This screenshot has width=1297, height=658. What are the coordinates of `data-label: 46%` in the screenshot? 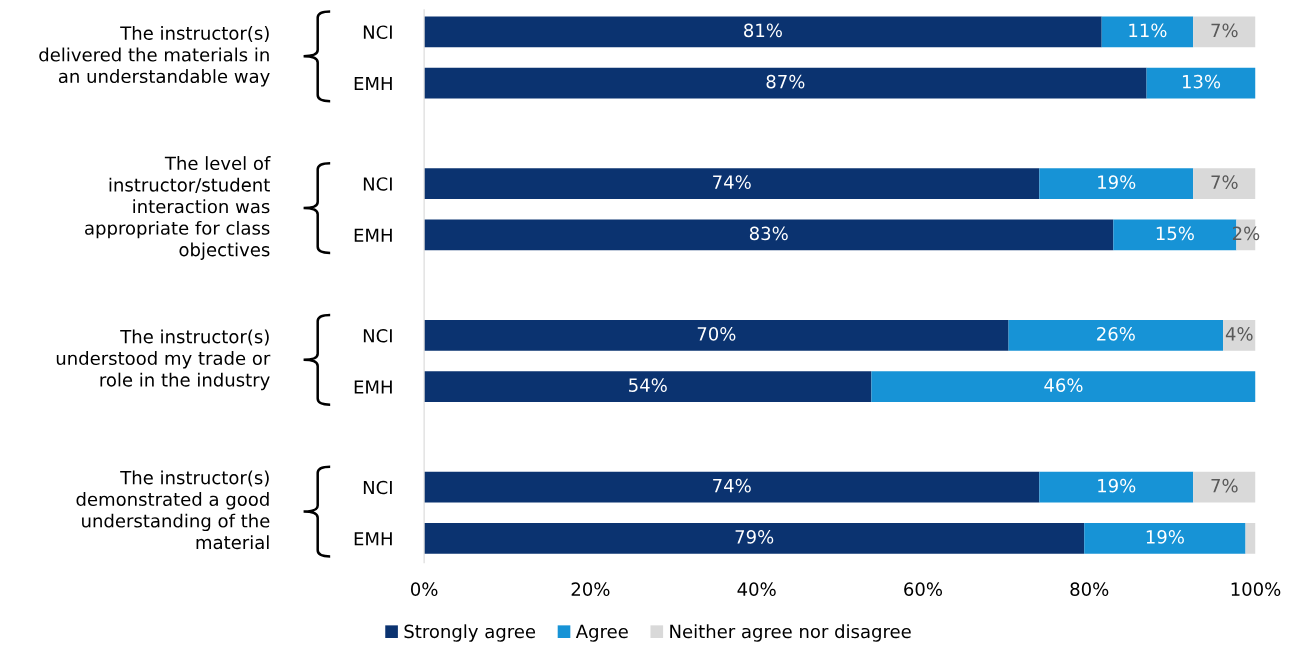 It's located at (1063, 385).